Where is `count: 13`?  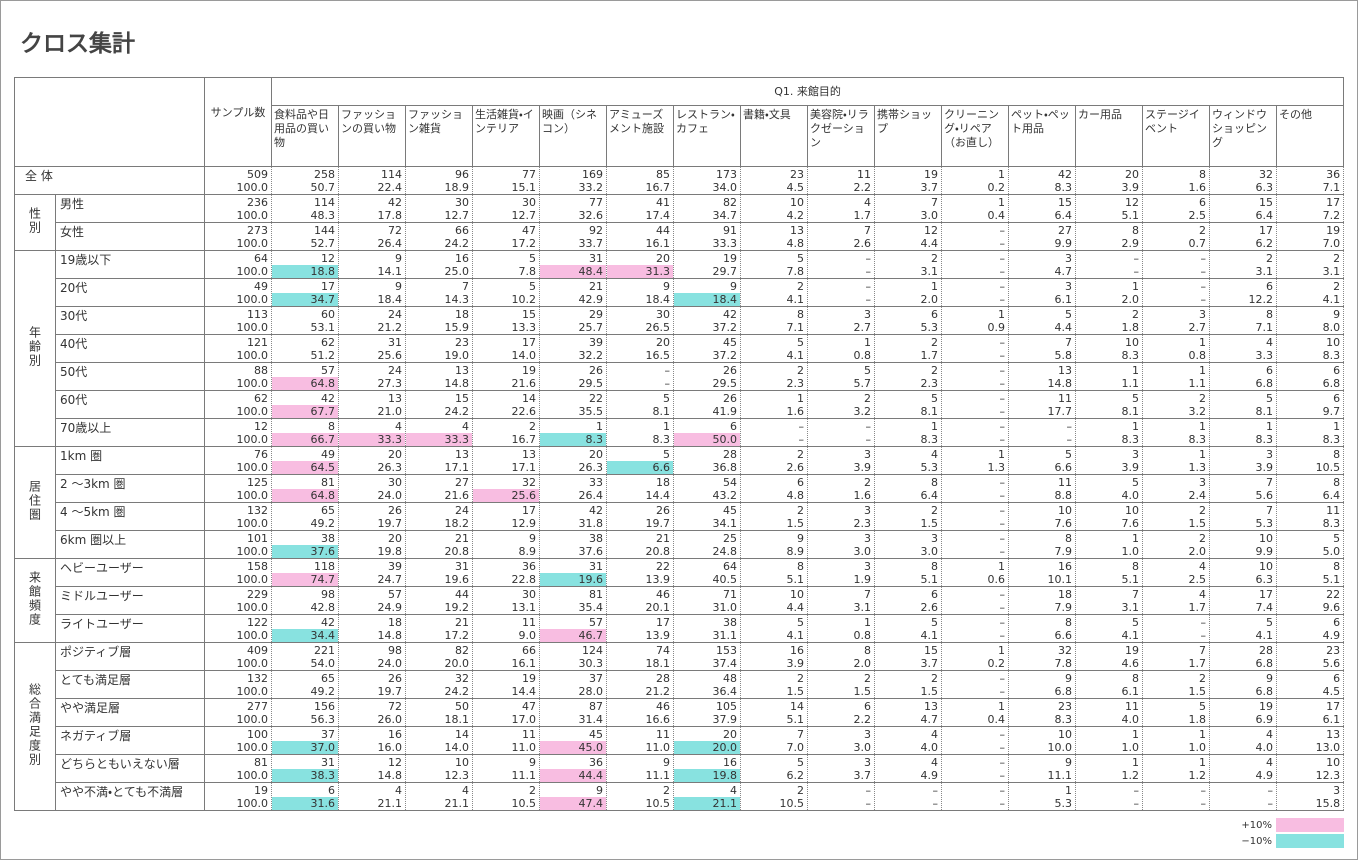 count: 13 is located at coordinates (395, 398).